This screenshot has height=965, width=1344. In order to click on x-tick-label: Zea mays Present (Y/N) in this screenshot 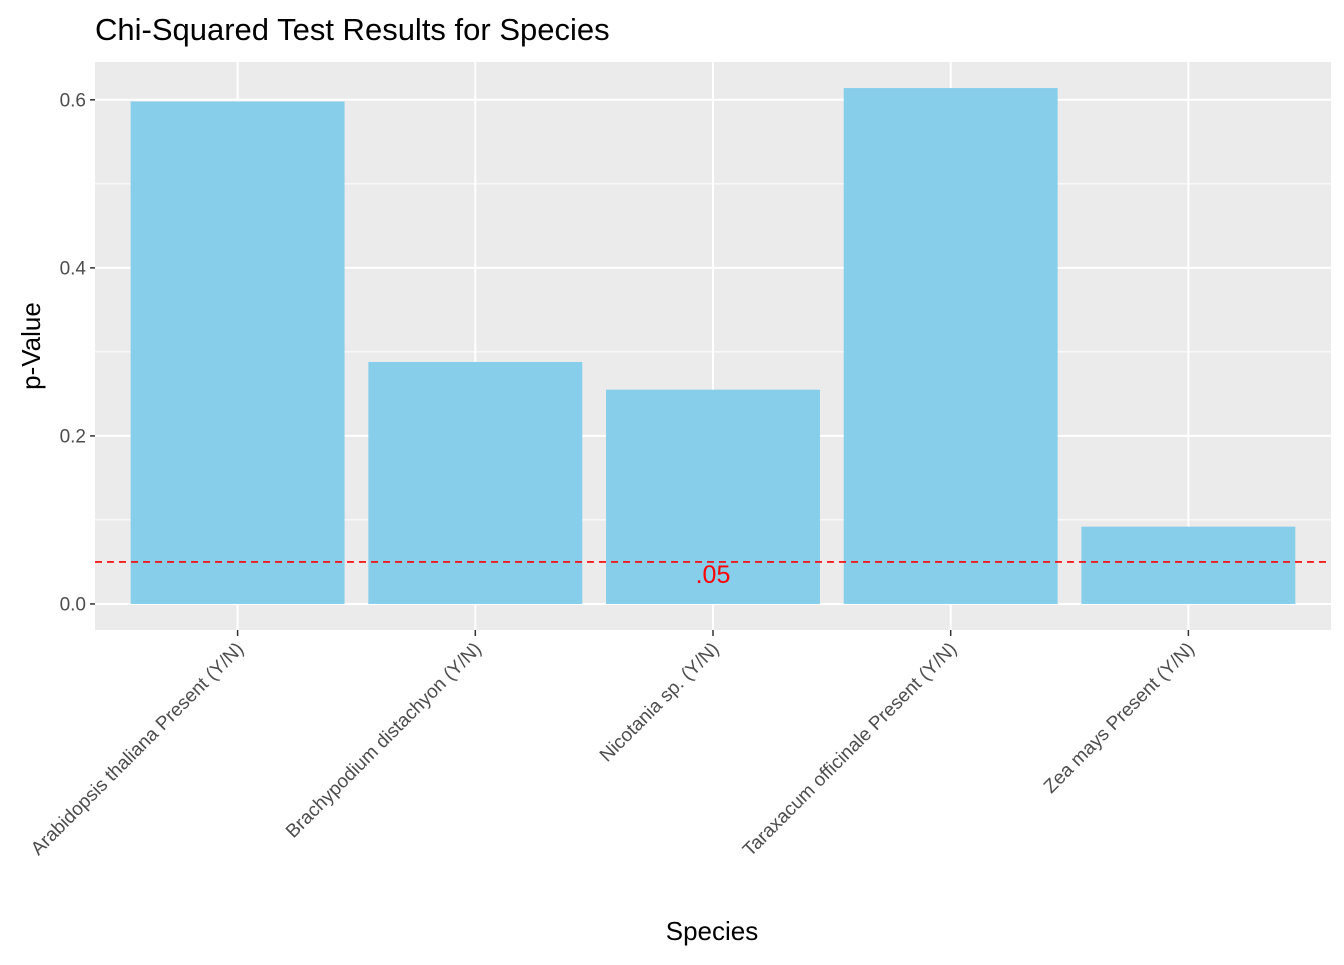, I will do `click(1119, 718)`.